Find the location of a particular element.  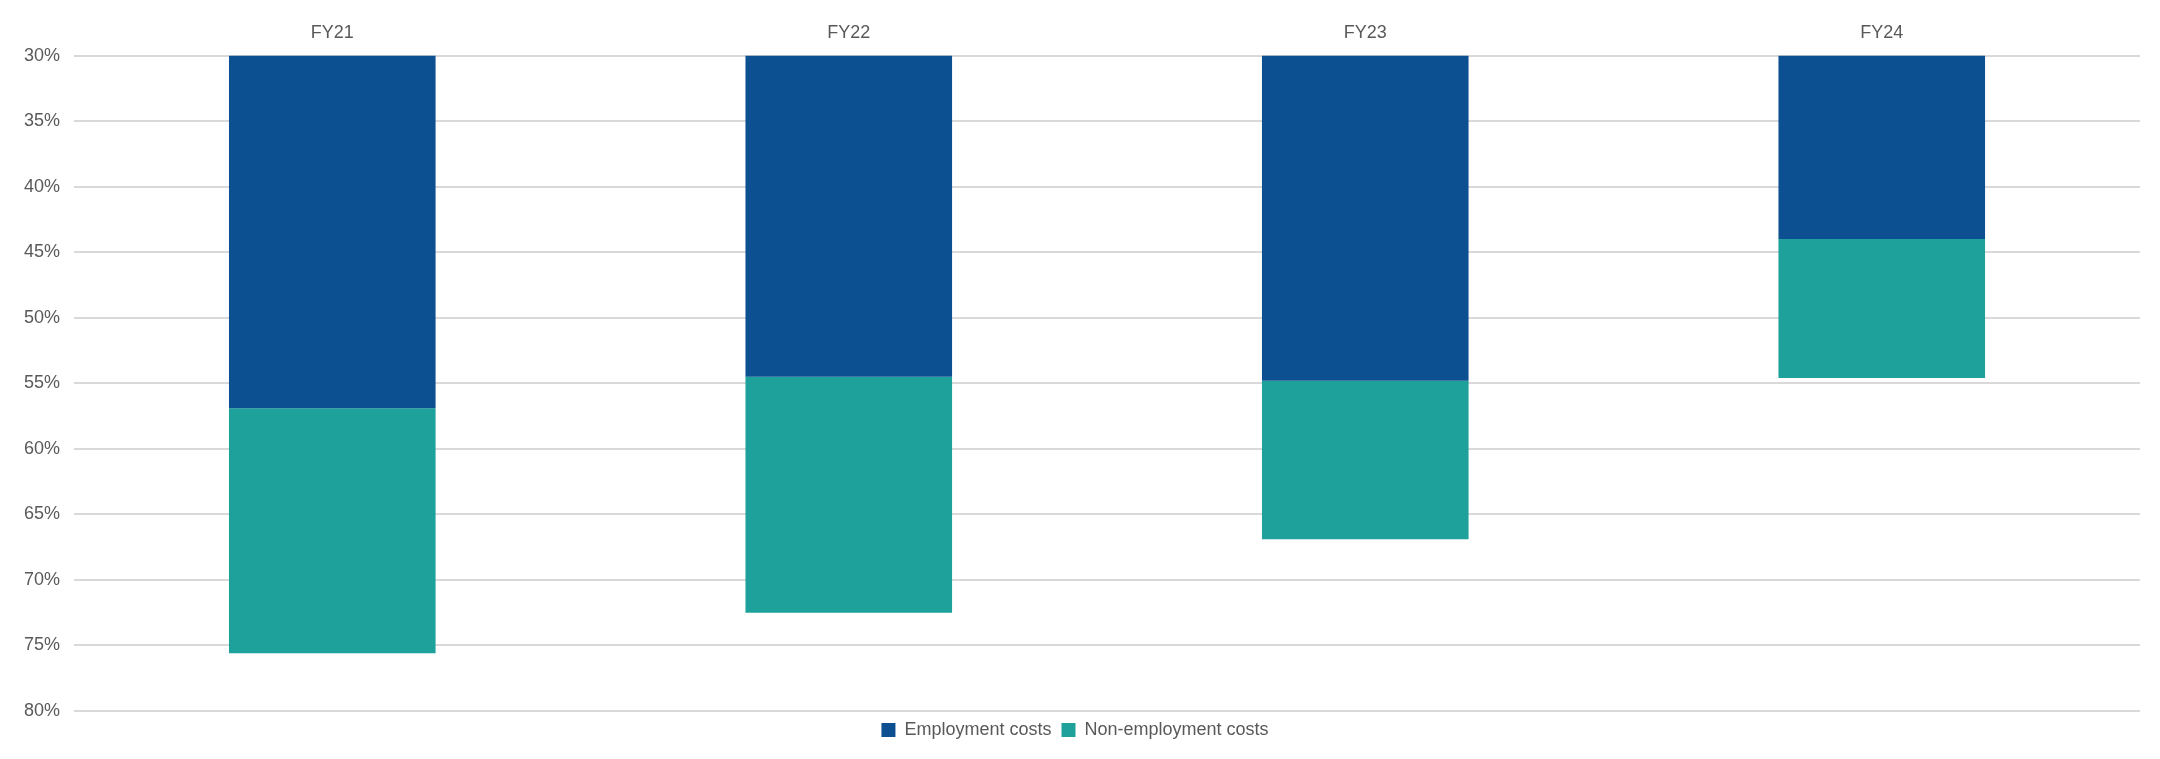

y-tick-label: 55% is located at coordinates (42, 382).